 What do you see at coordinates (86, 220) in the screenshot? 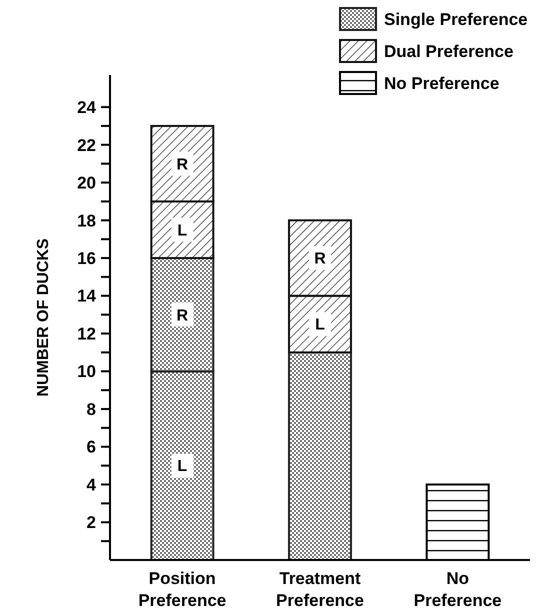
I see `y-tick-label: 18` at bounding box center [86, 220].